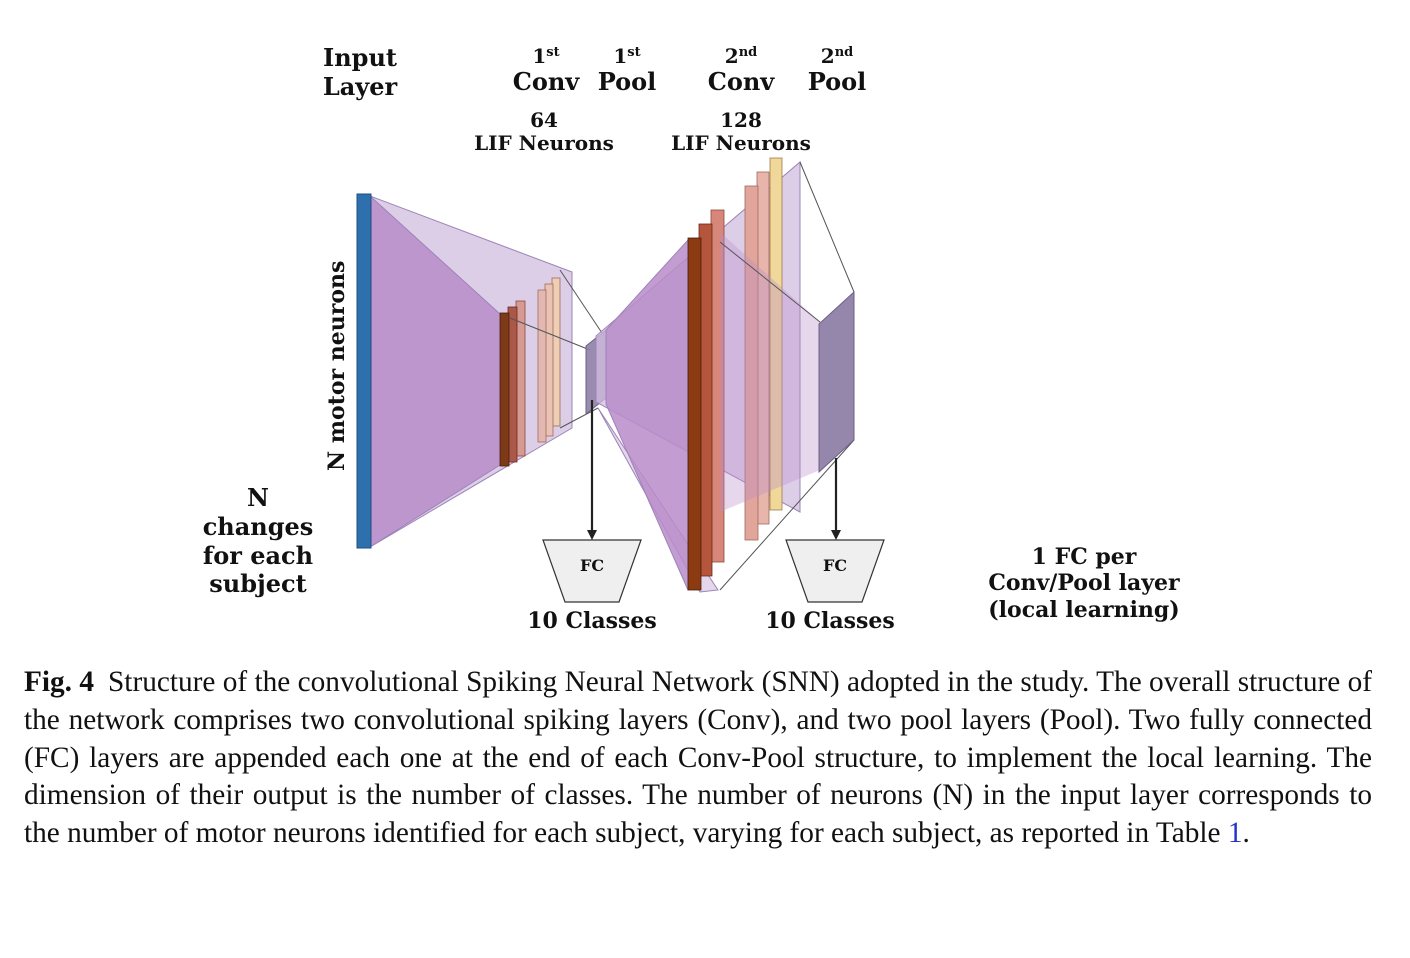  I want to click on conv1-filter-stack, so click(530, 372).